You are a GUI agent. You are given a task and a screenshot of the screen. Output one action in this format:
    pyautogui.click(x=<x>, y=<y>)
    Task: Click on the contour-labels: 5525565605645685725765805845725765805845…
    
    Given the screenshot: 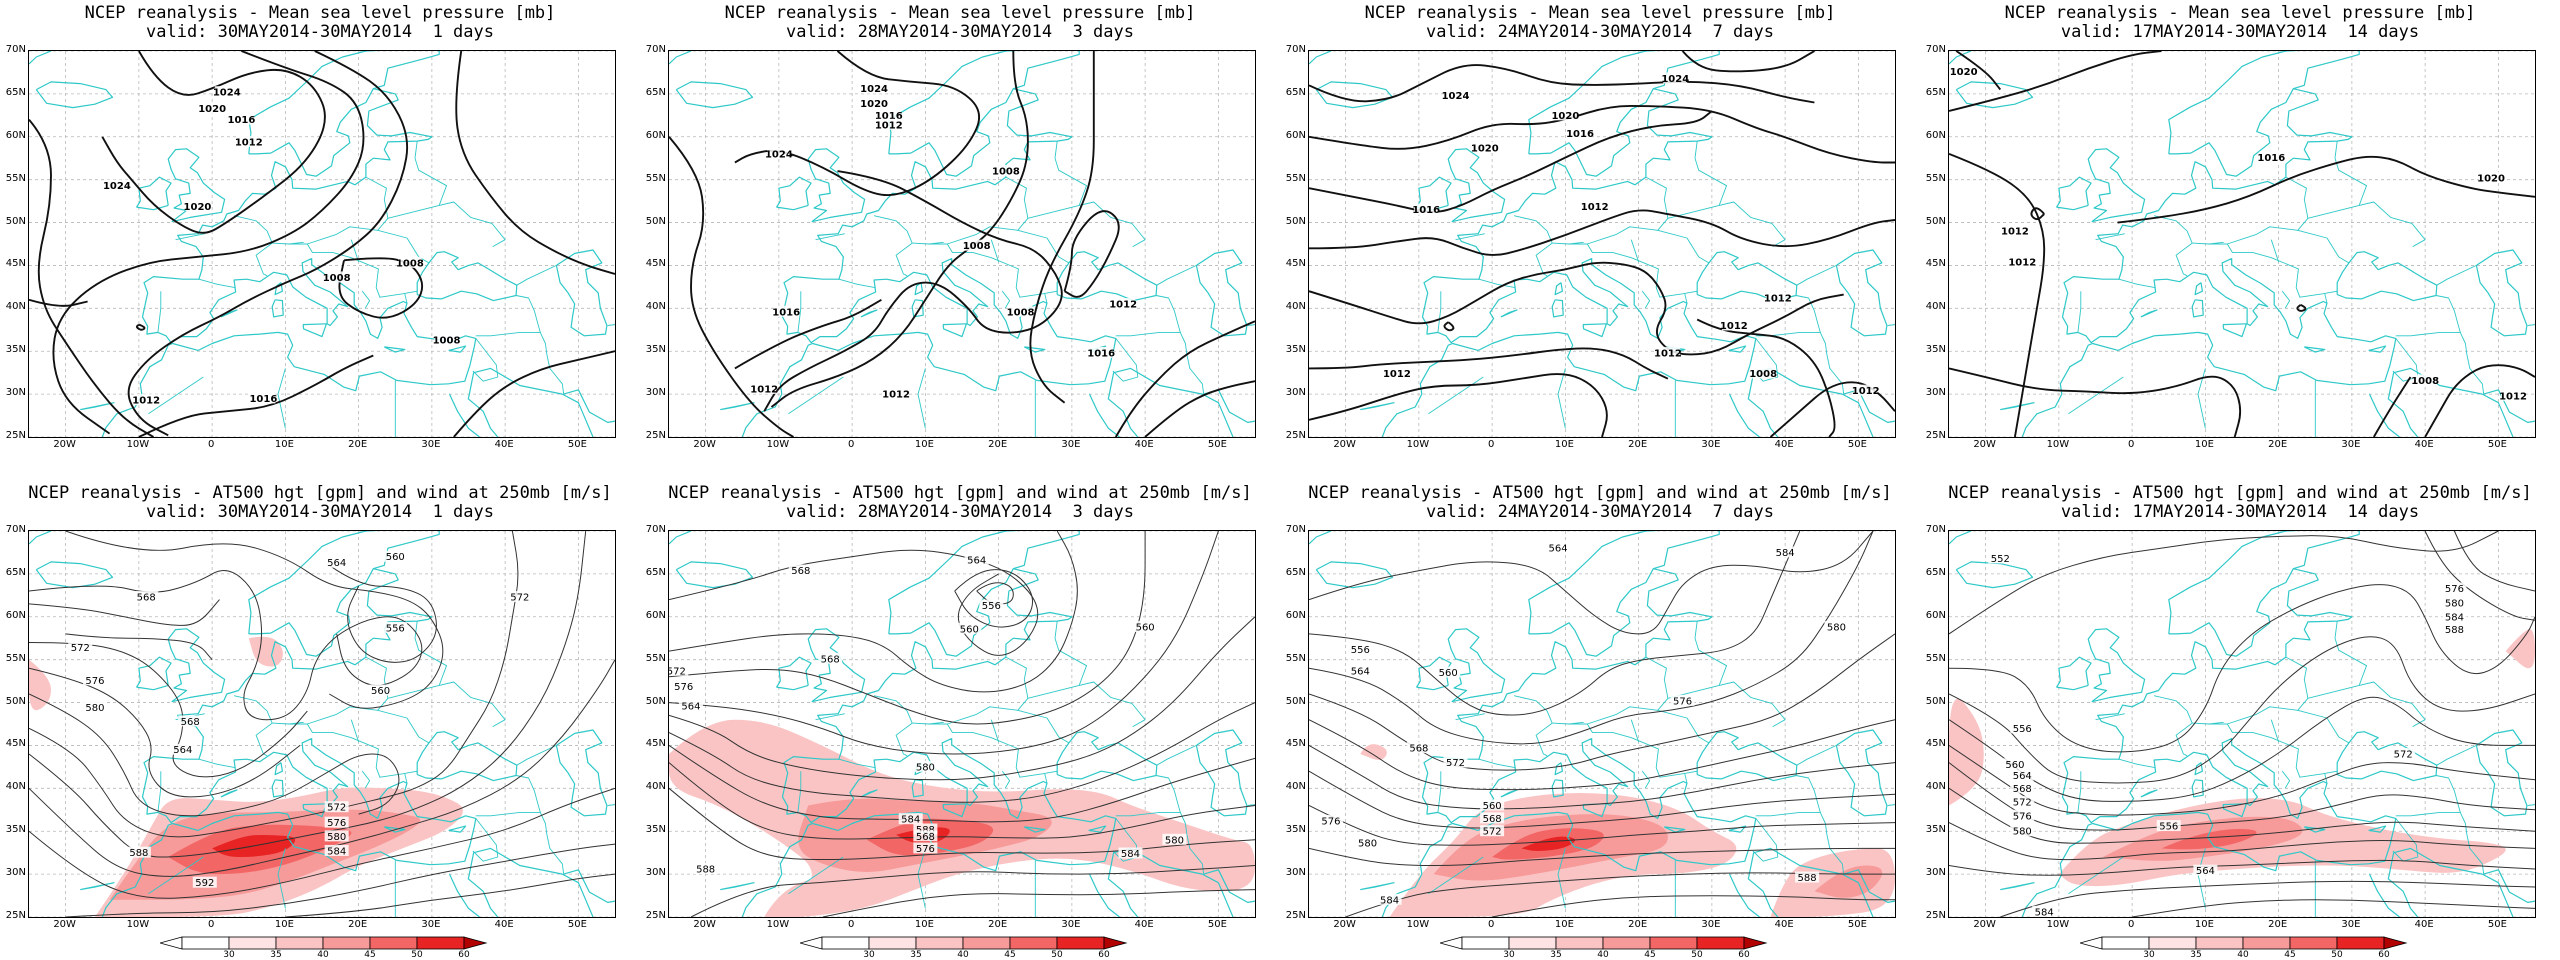 What is the action you would take?
    pyautogui.click(x=2227, y=734)
    